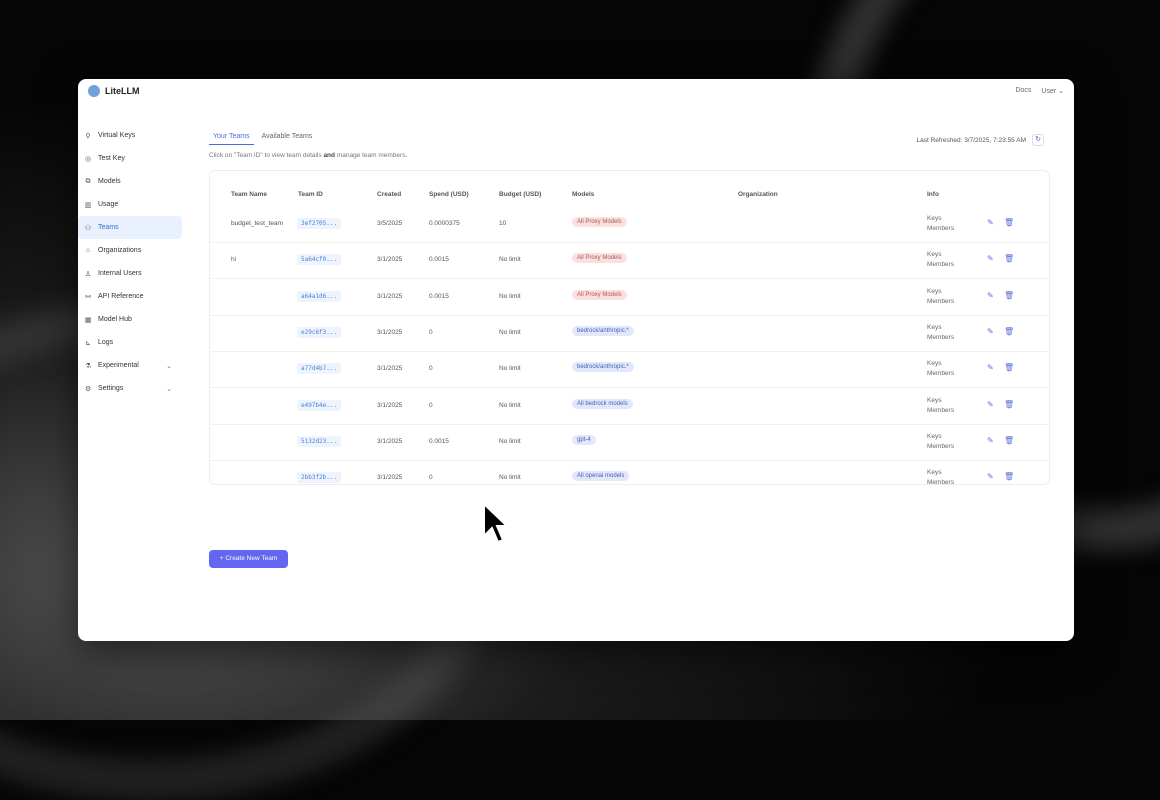 The height and width of the screenshot is (800, 1160). I want to click on team-name: budget_test_team, so click(257, 223).